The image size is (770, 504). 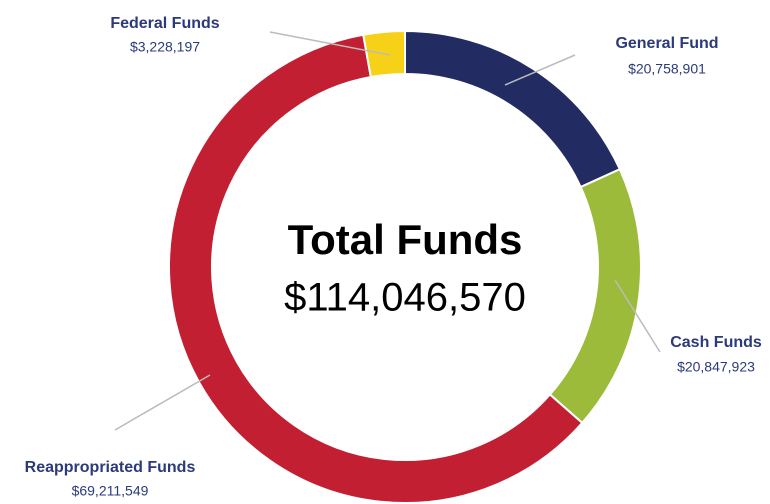 I want to click on legend-name: Cash Funds, so click(x=716, y=342).